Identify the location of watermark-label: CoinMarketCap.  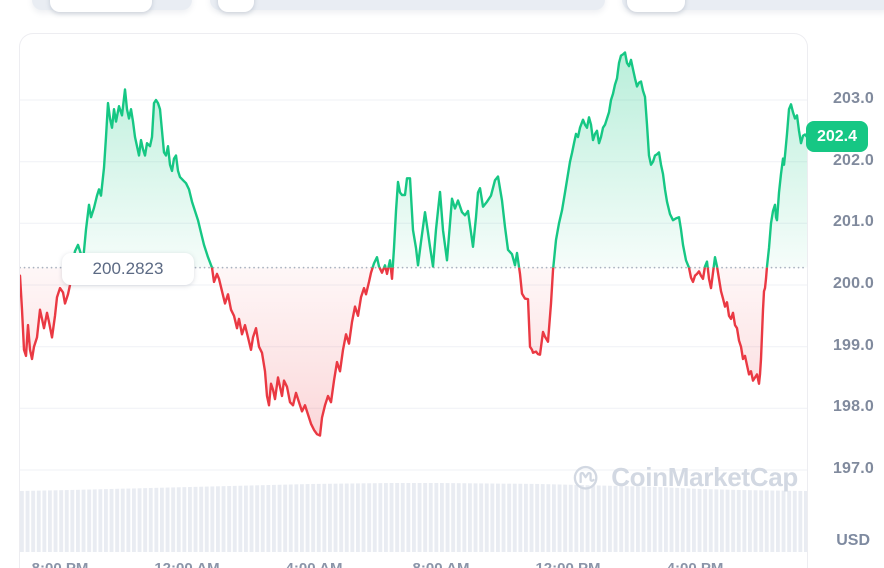
(704, 477).